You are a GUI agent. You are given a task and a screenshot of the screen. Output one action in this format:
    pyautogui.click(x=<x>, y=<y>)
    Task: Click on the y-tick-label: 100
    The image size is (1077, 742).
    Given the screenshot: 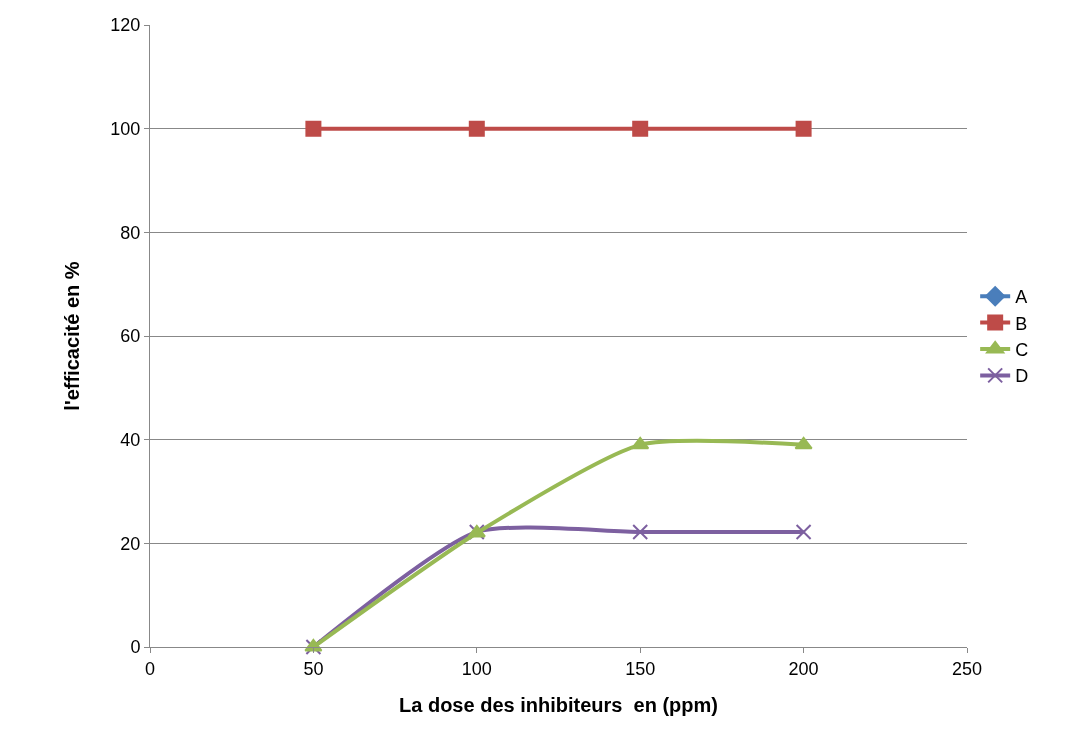 What is the action you would take?
    pyautogui.click(x=125, y=128)
    